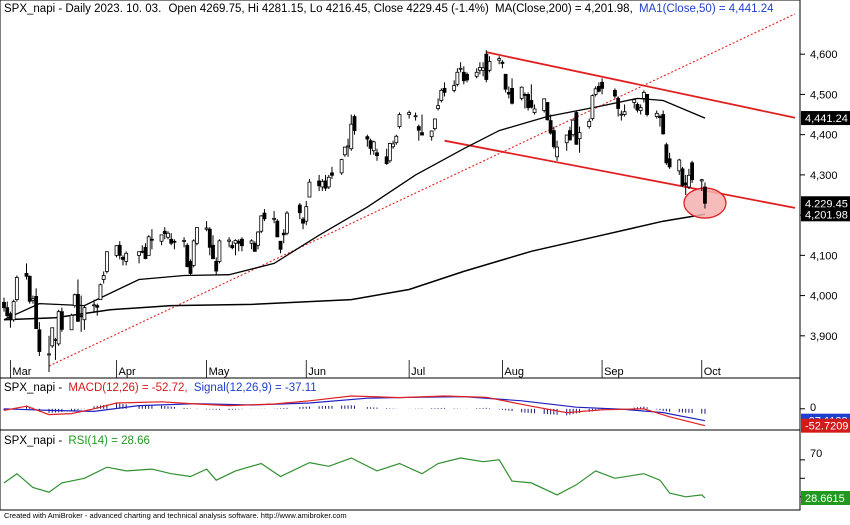 This screenshot has width=850, height=525. I want to click on macd-panel-frame, so click(400, 404).